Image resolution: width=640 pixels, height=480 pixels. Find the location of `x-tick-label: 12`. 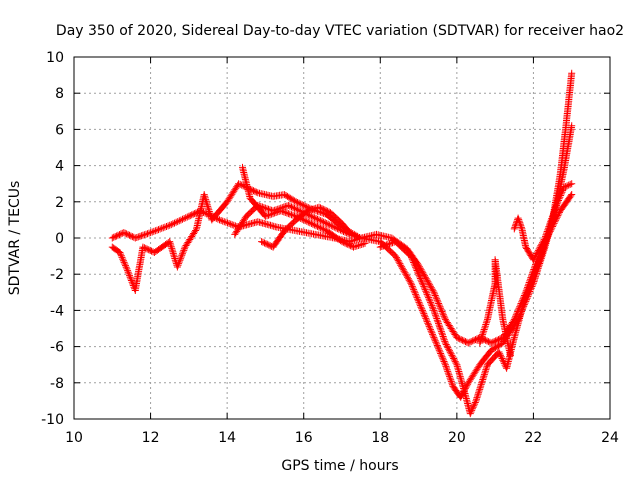

x-tick-label: 12 is located at coordinates (151, 438).